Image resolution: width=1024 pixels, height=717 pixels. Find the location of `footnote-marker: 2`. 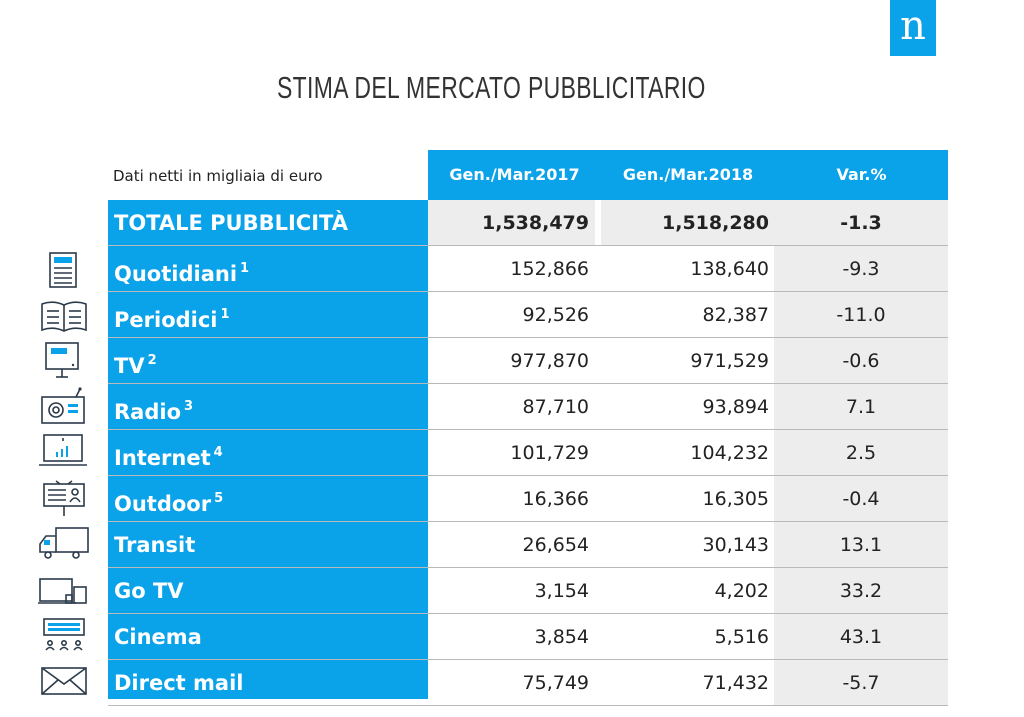

footnote-marker: 2 is located at coordinates (152, 360).